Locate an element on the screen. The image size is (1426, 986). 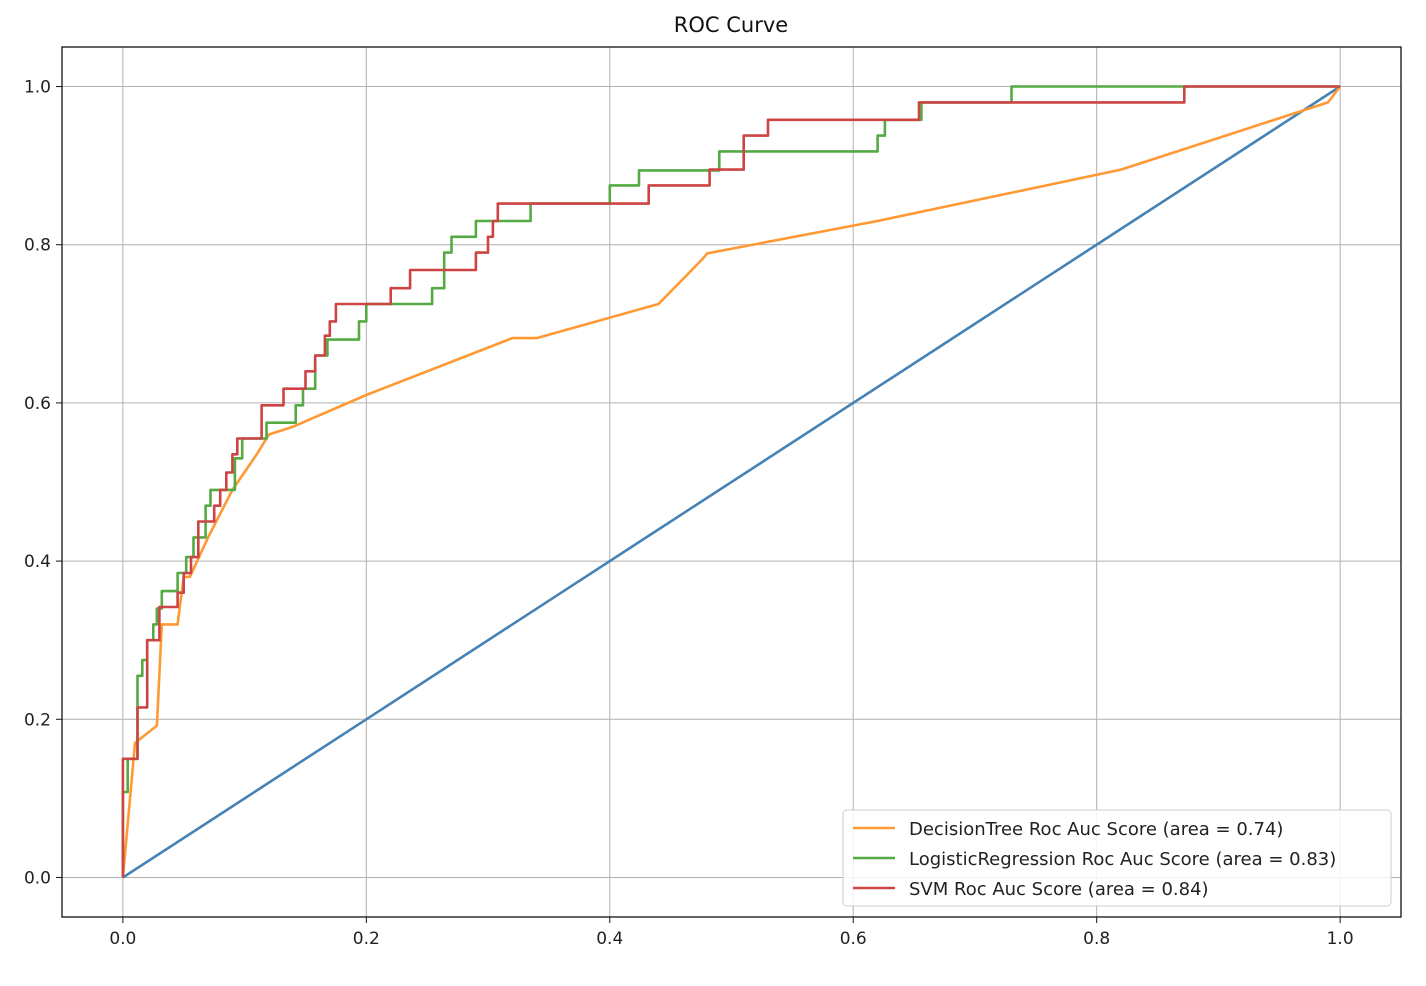
x-tick-label: 0.2 is located at coordinates (366, 939).